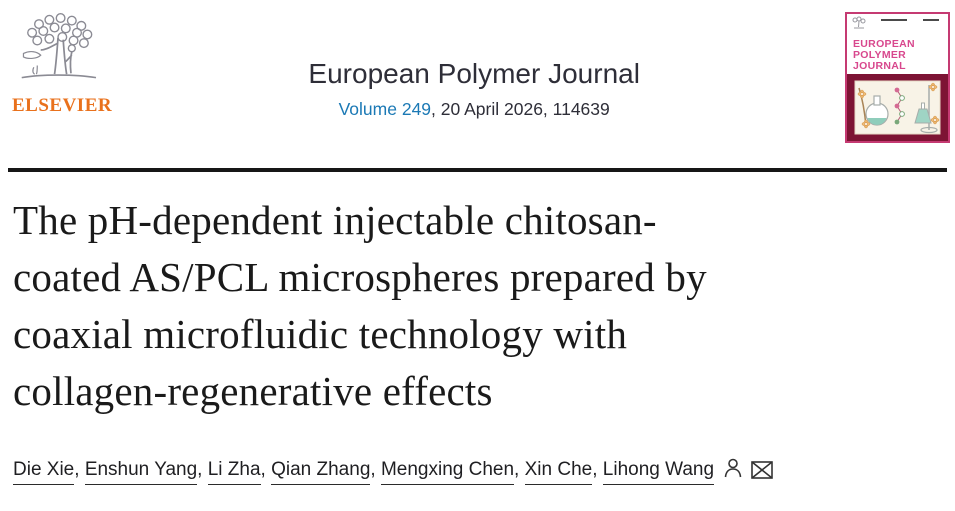 The width and height of the screenshot is (955, 511). Describe the element at coordinates (748, 469) in the screenshot. I see `author-icons` at that location.